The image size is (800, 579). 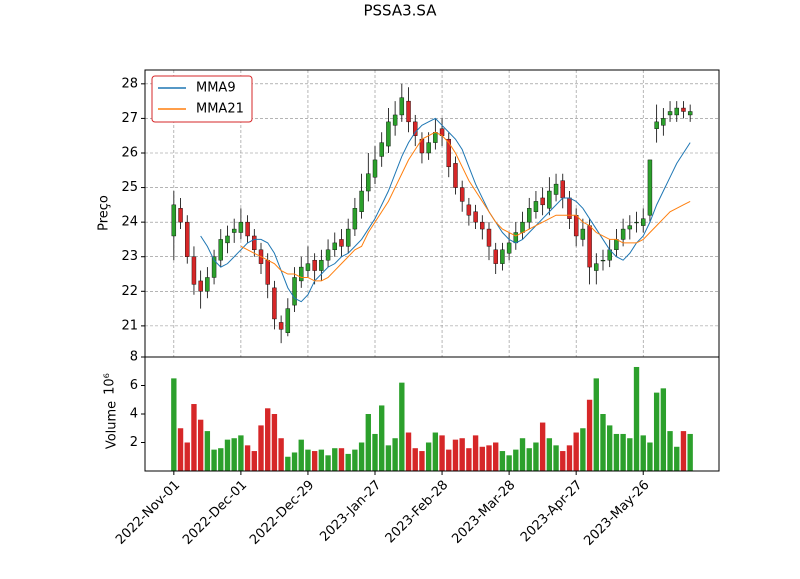 What do you see at coordinates (129, 152) in the screenshot?
I see `y-tick-label: 26` at bounding box center [129, 152].